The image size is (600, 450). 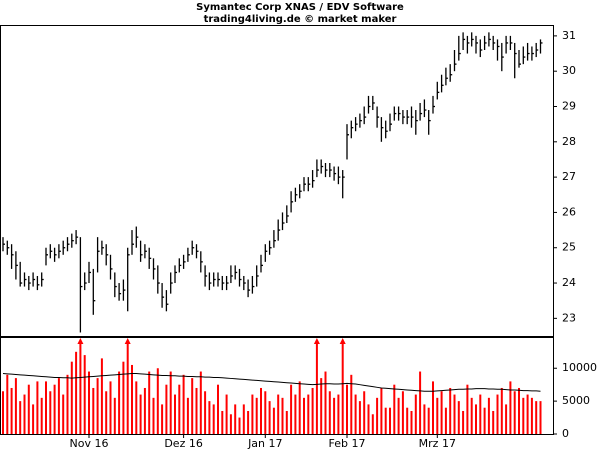 What do you see at coordinates (300, 19) in the screenshot?
I see `chart-subtitle: trading4living.de © market maker` at bounding box center [300, 19].